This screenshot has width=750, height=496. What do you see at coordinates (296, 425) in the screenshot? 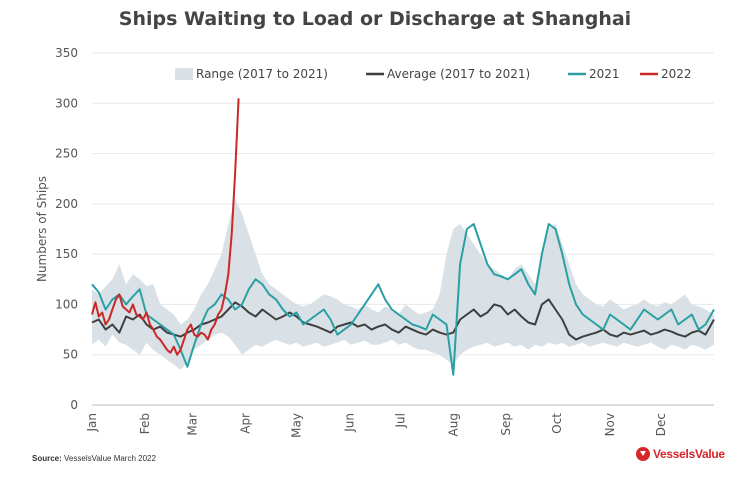
I see `x-tick-label: May` at bounding box center [296, 425].